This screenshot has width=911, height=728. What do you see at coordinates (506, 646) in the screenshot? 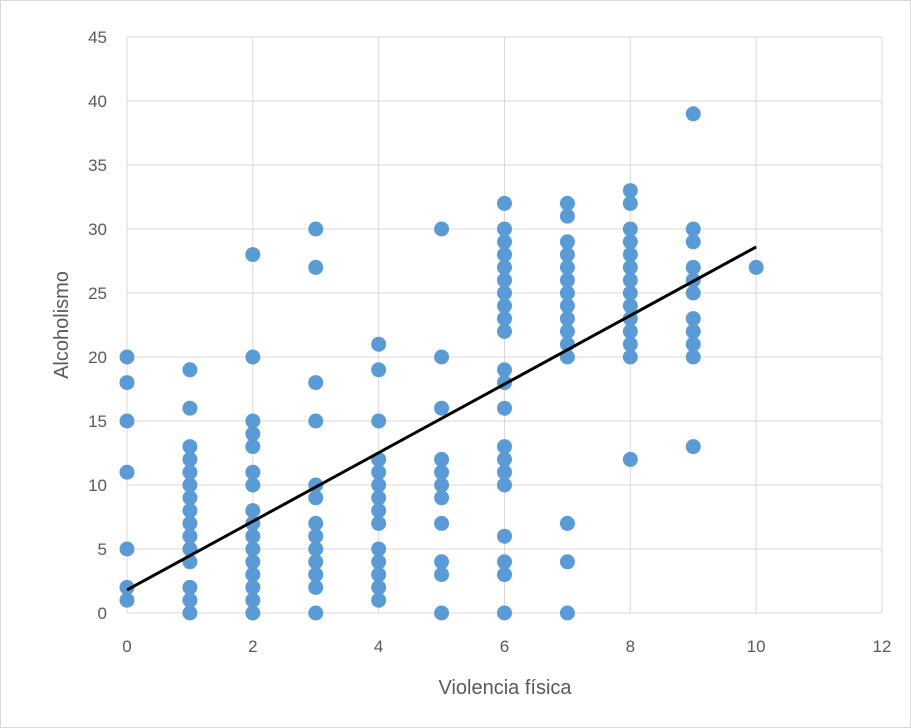
I see `x-tick-labels: 0 2 4 6 8 10 12` at bounding box center [506, 646].